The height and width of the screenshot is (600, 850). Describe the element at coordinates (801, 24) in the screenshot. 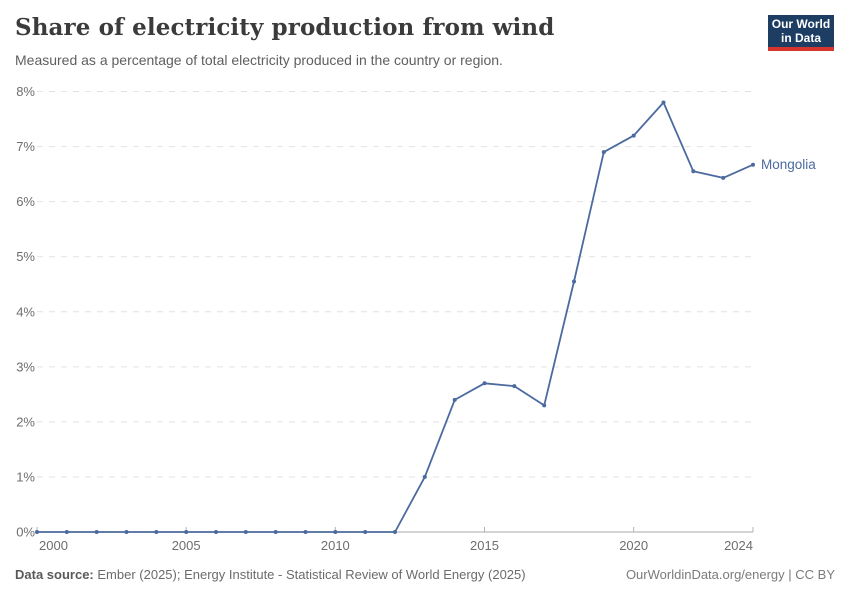

I see `owid-logo-line1: Our World` at that location.